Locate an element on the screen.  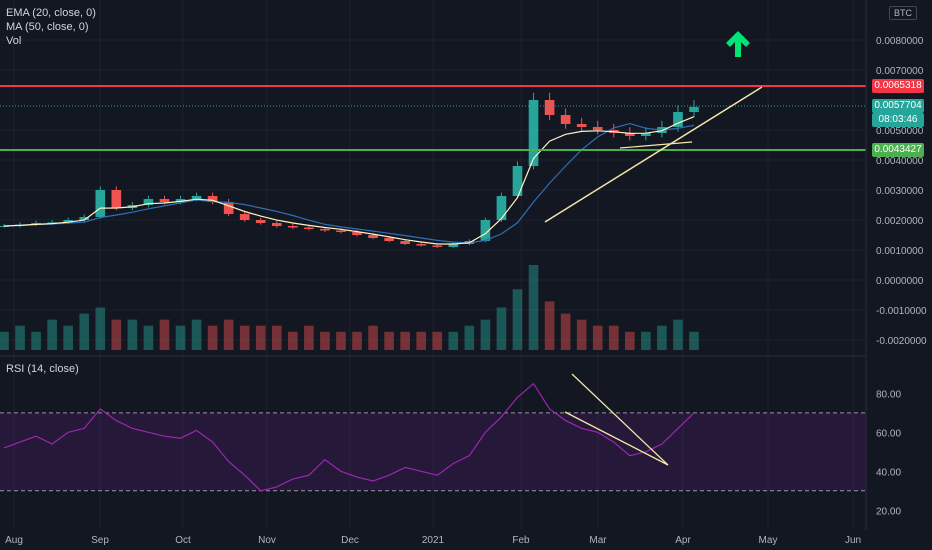
legend-vol: Vol is located at coordinates (14, 41).